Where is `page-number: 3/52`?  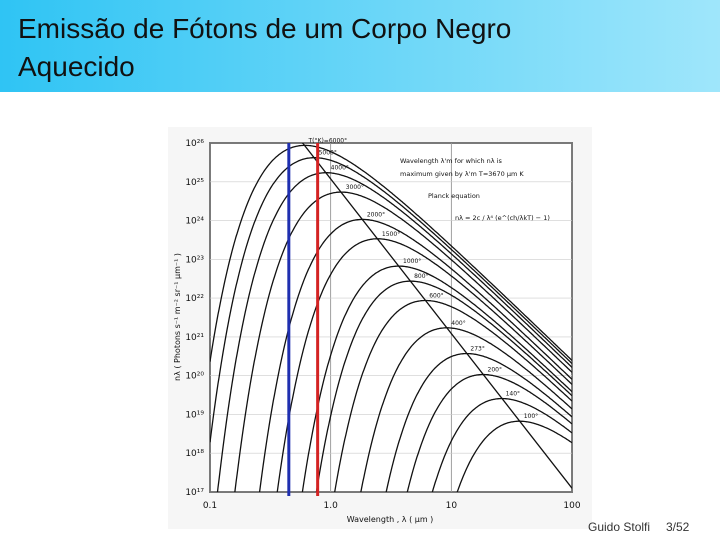 page-number: 3/52 is located at coordinates (678, 527).